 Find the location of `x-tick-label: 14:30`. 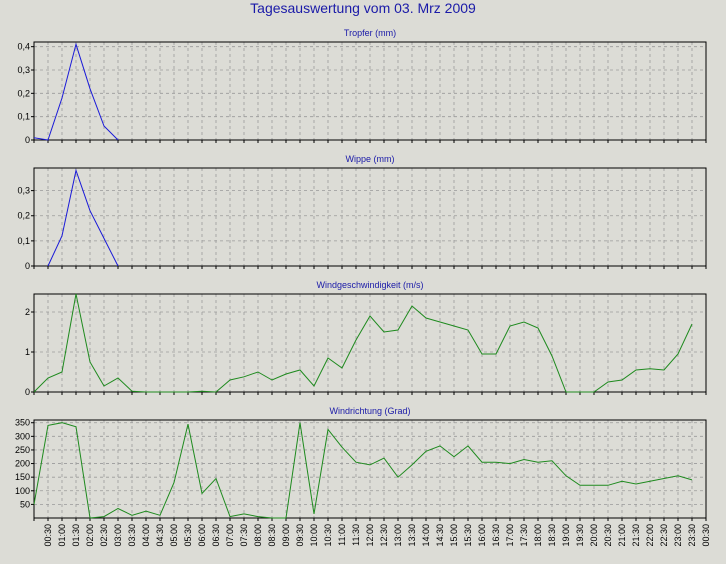

x-tick-label: 14:30 is located at coordinates (440, 535).